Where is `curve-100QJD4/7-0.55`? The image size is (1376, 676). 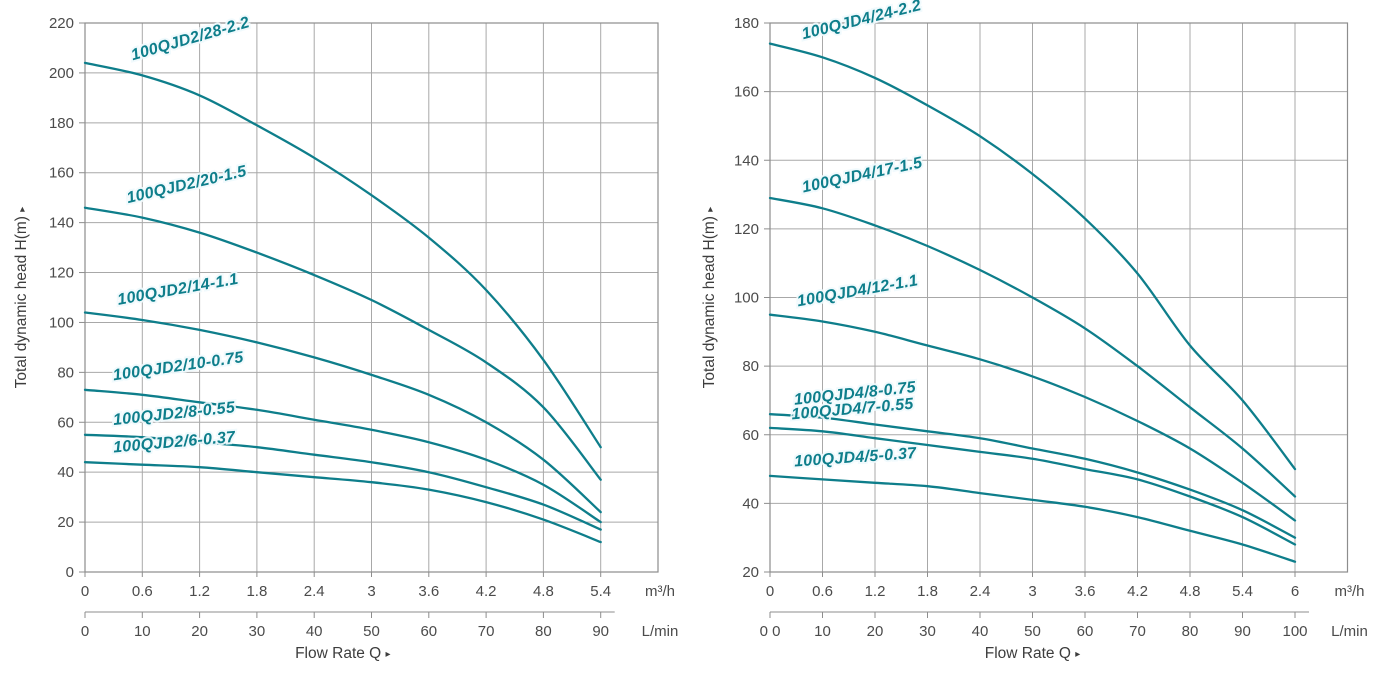
curve-100QJD4/7-0.55 is located at coordinates (1032, 486).